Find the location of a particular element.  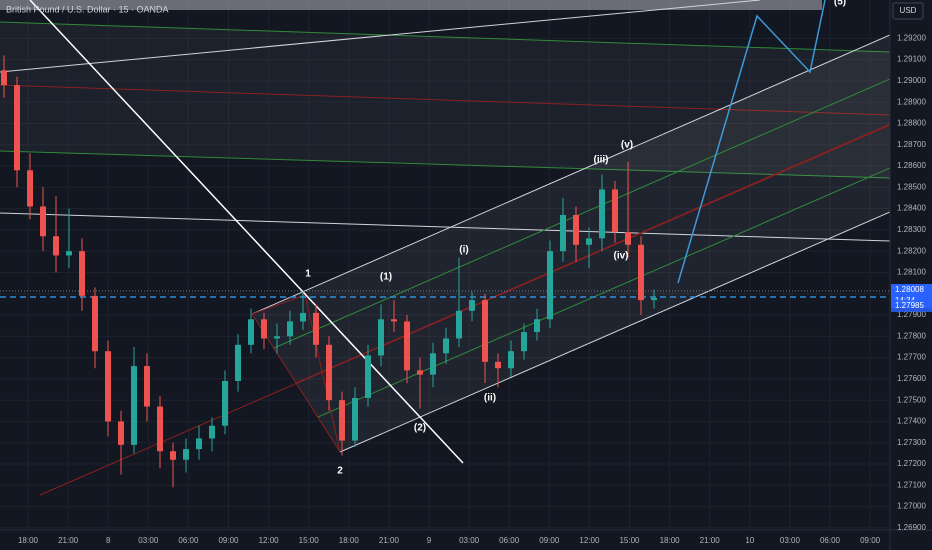

x-tick-label: 10 is located at coordinates (749, 540).